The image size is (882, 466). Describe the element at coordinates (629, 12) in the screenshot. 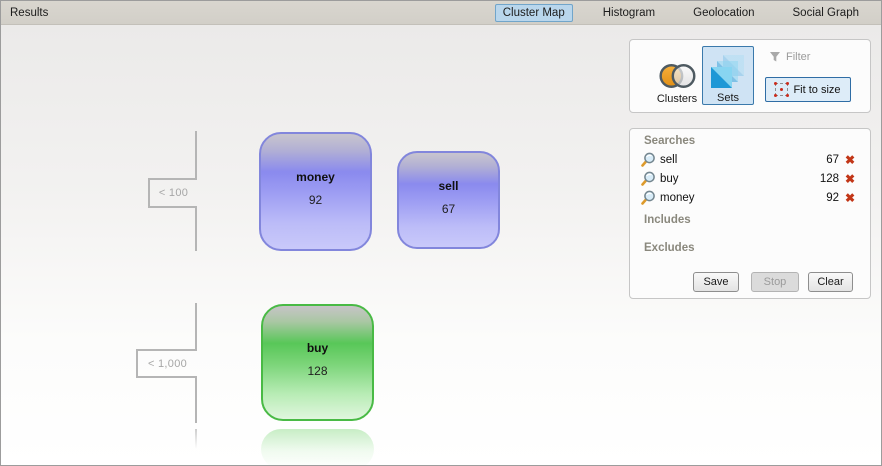

I see `tab-histogram: Histogram` at that location.